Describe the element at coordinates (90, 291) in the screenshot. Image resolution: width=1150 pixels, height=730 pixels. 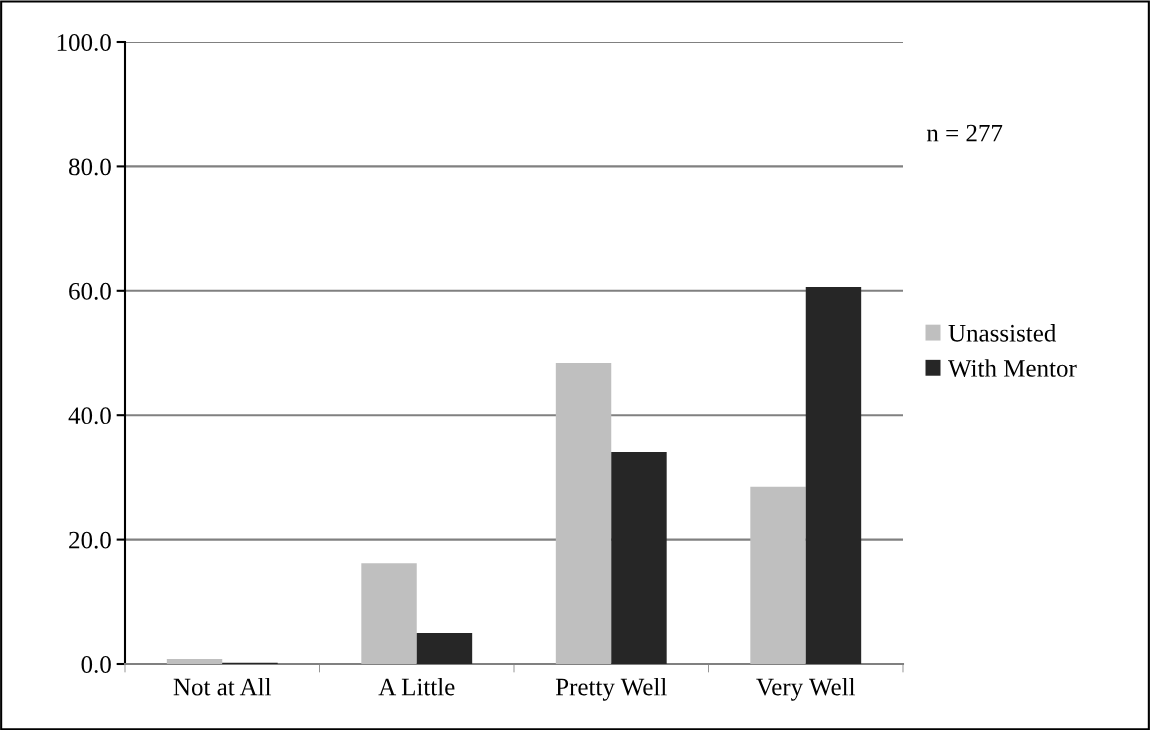
I see `y-tick-label: 60.0` at that location.